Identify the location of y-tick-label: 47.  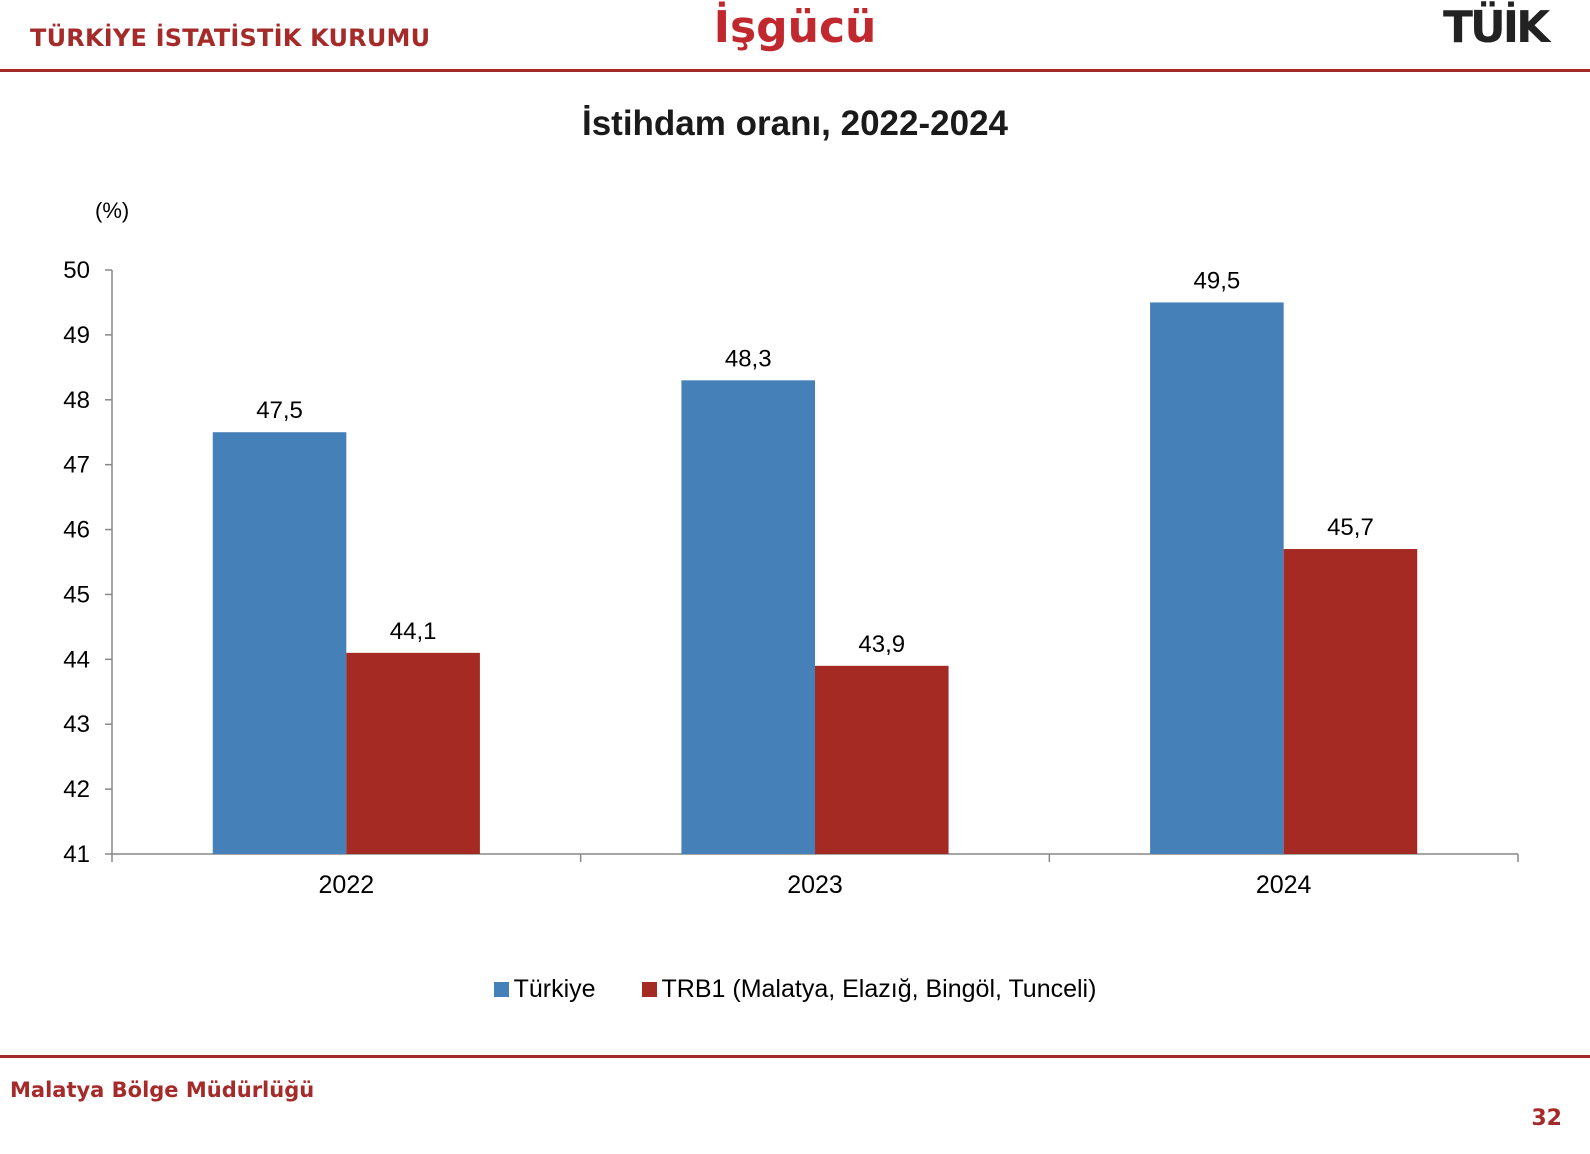
(76, 465).